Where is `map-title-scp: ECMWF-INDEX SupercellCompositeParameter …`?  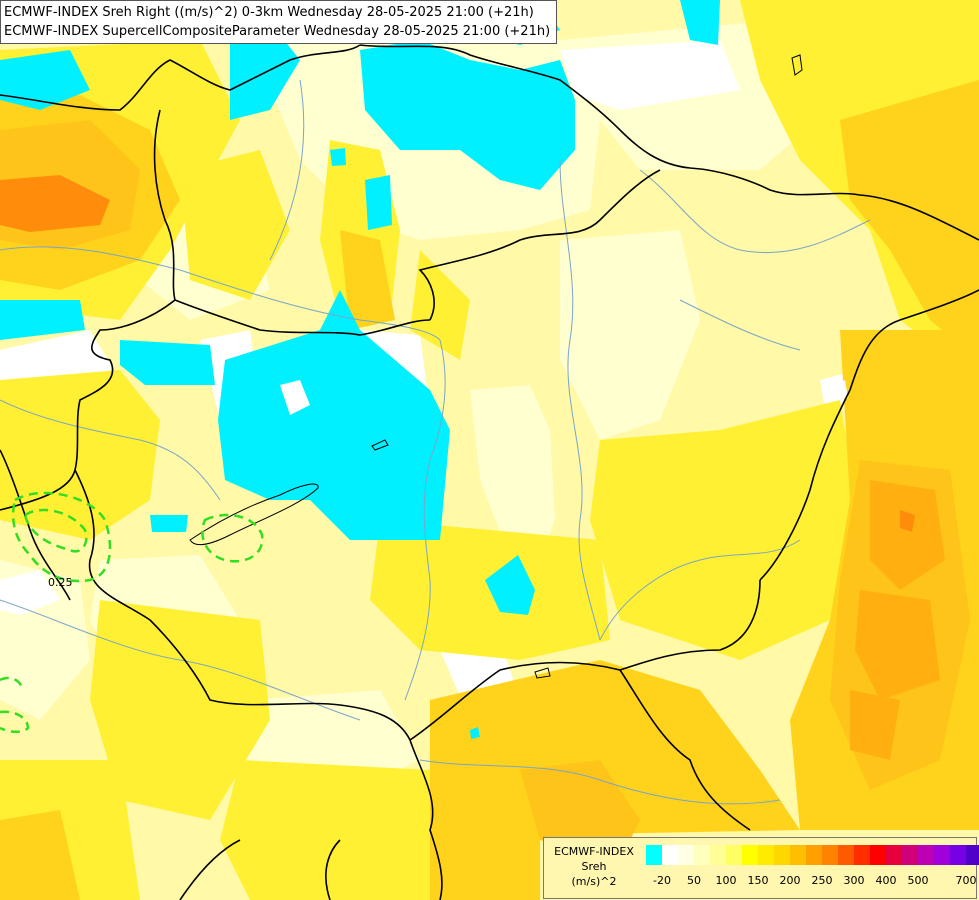
map-title-scp: ECMWF-INDEX SupercellCompositeParameter … is located at coordinates (277, 31).